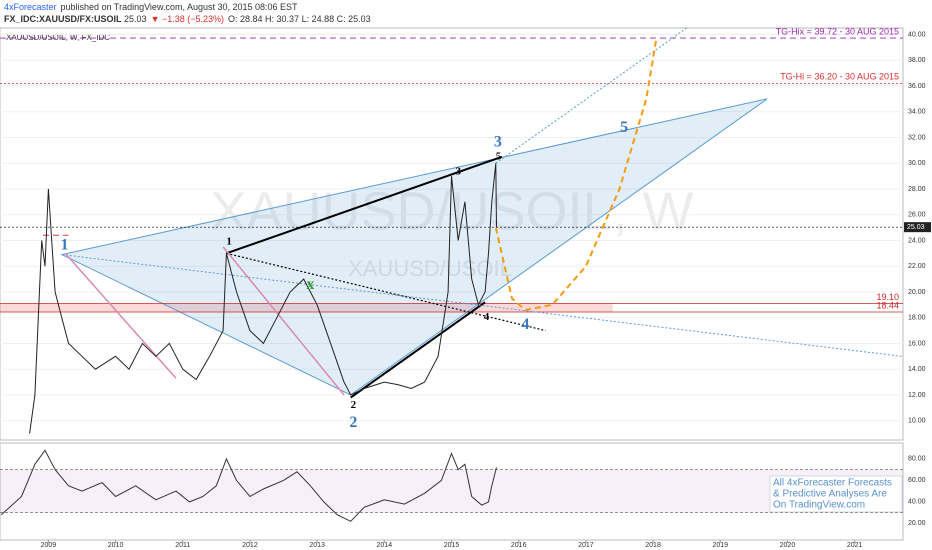 This screenshot has height=550, width=932. Describe the element at coordinates (917, 60) in the screenshot. I see `y-tick-label: 38.00` at that location.